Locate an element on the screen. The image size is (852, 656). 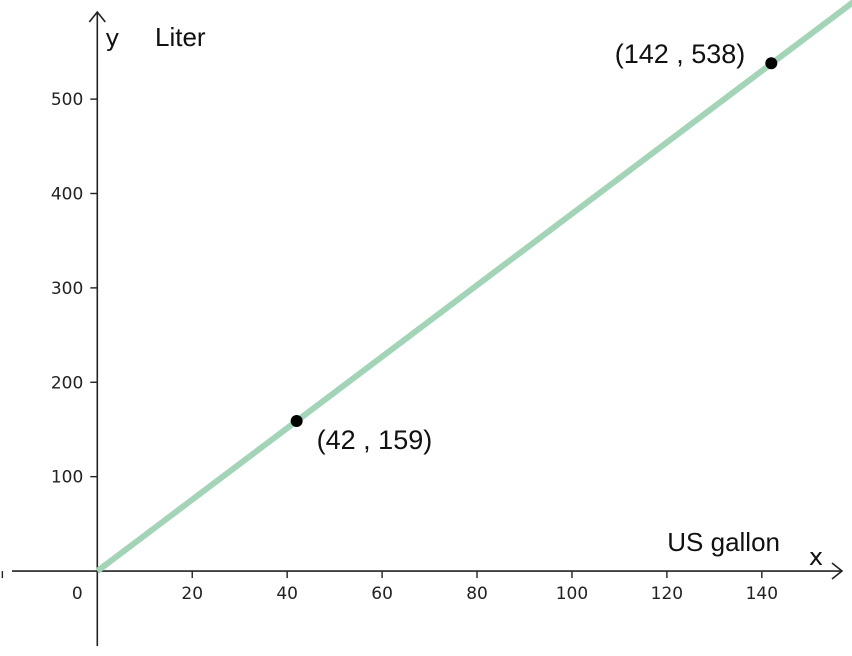
y-tick-label: 100 is located at coordinates (67, 478).